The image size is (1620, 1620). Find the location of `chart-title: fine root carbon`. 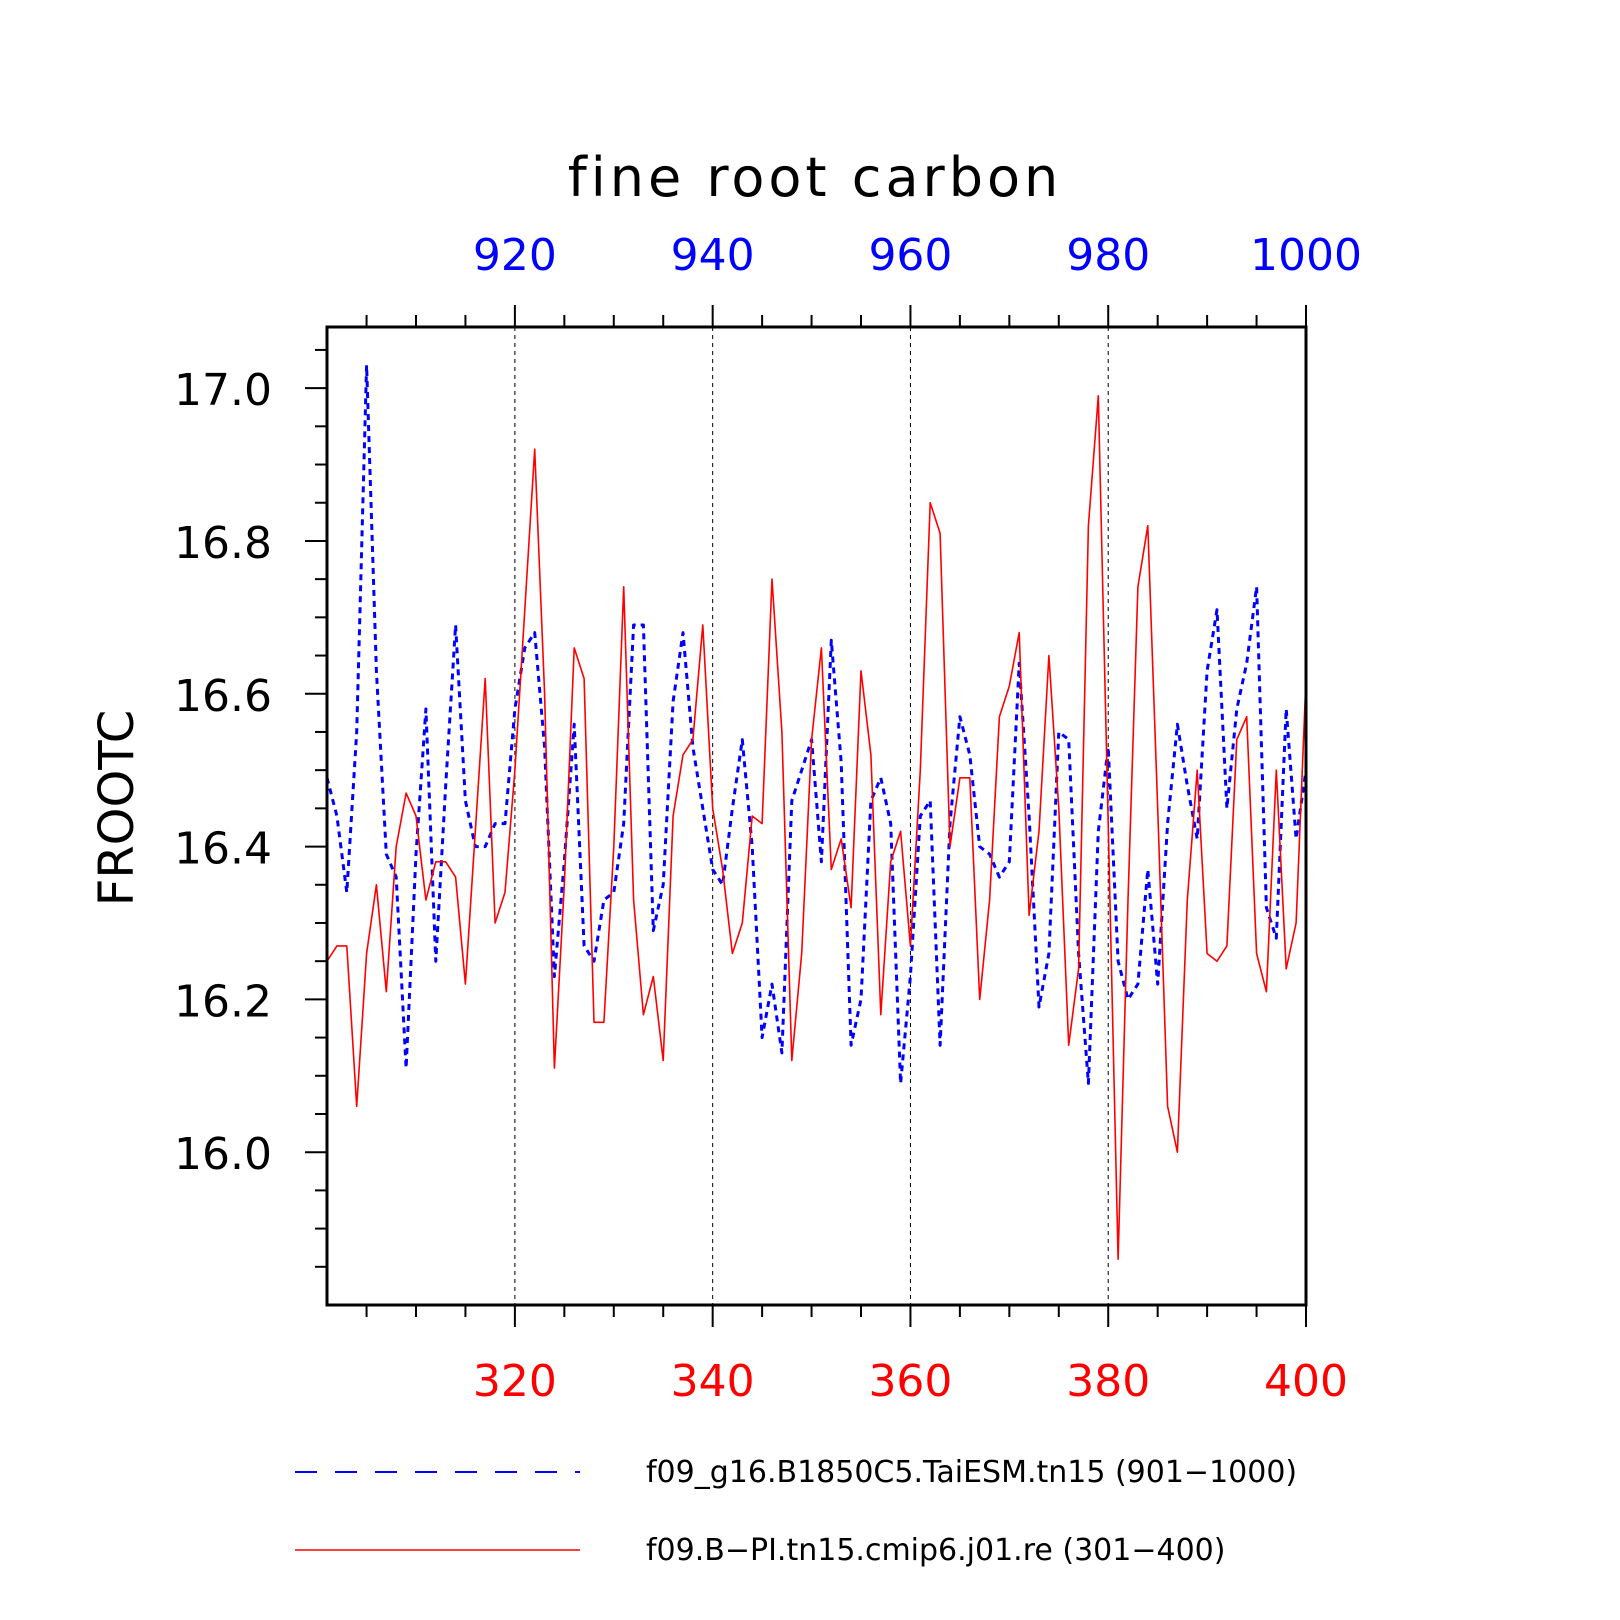

chart-title: fine root carbon is located at coordinates (815, 177).